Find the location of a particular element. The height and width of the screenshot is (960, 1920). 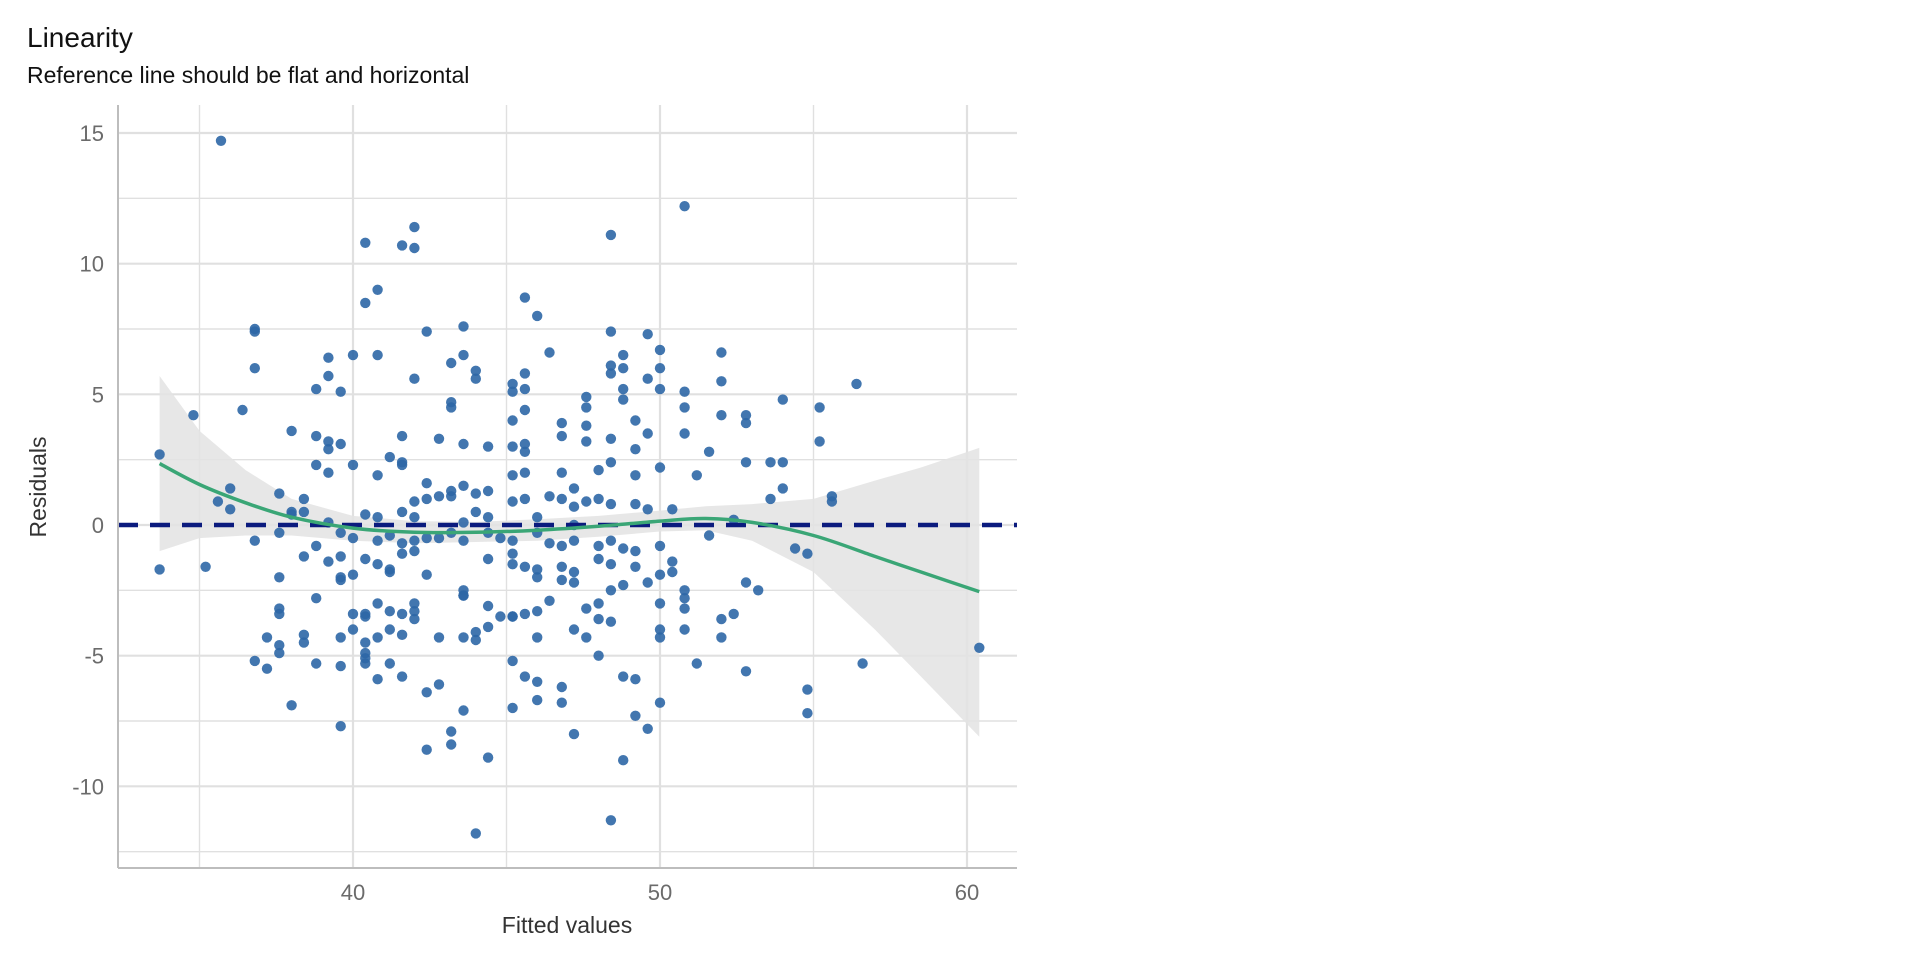

y-tick-label: -10 is located at coordinates (88, 786).